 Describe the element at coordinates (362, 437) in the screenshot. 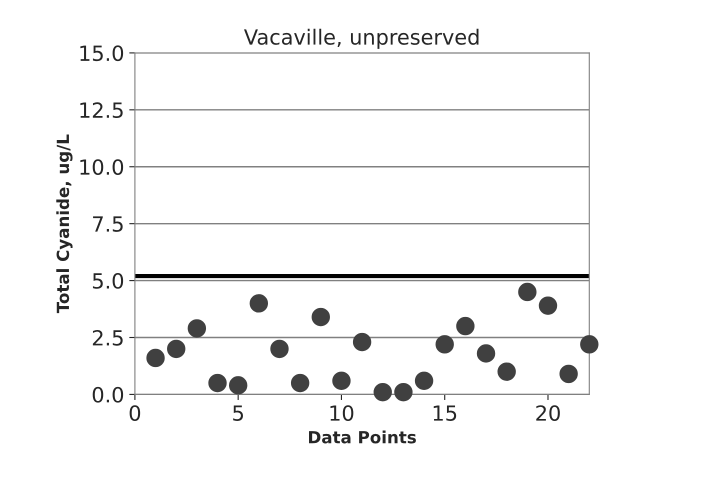

I see `x-axis-title: Data Points` at that location.